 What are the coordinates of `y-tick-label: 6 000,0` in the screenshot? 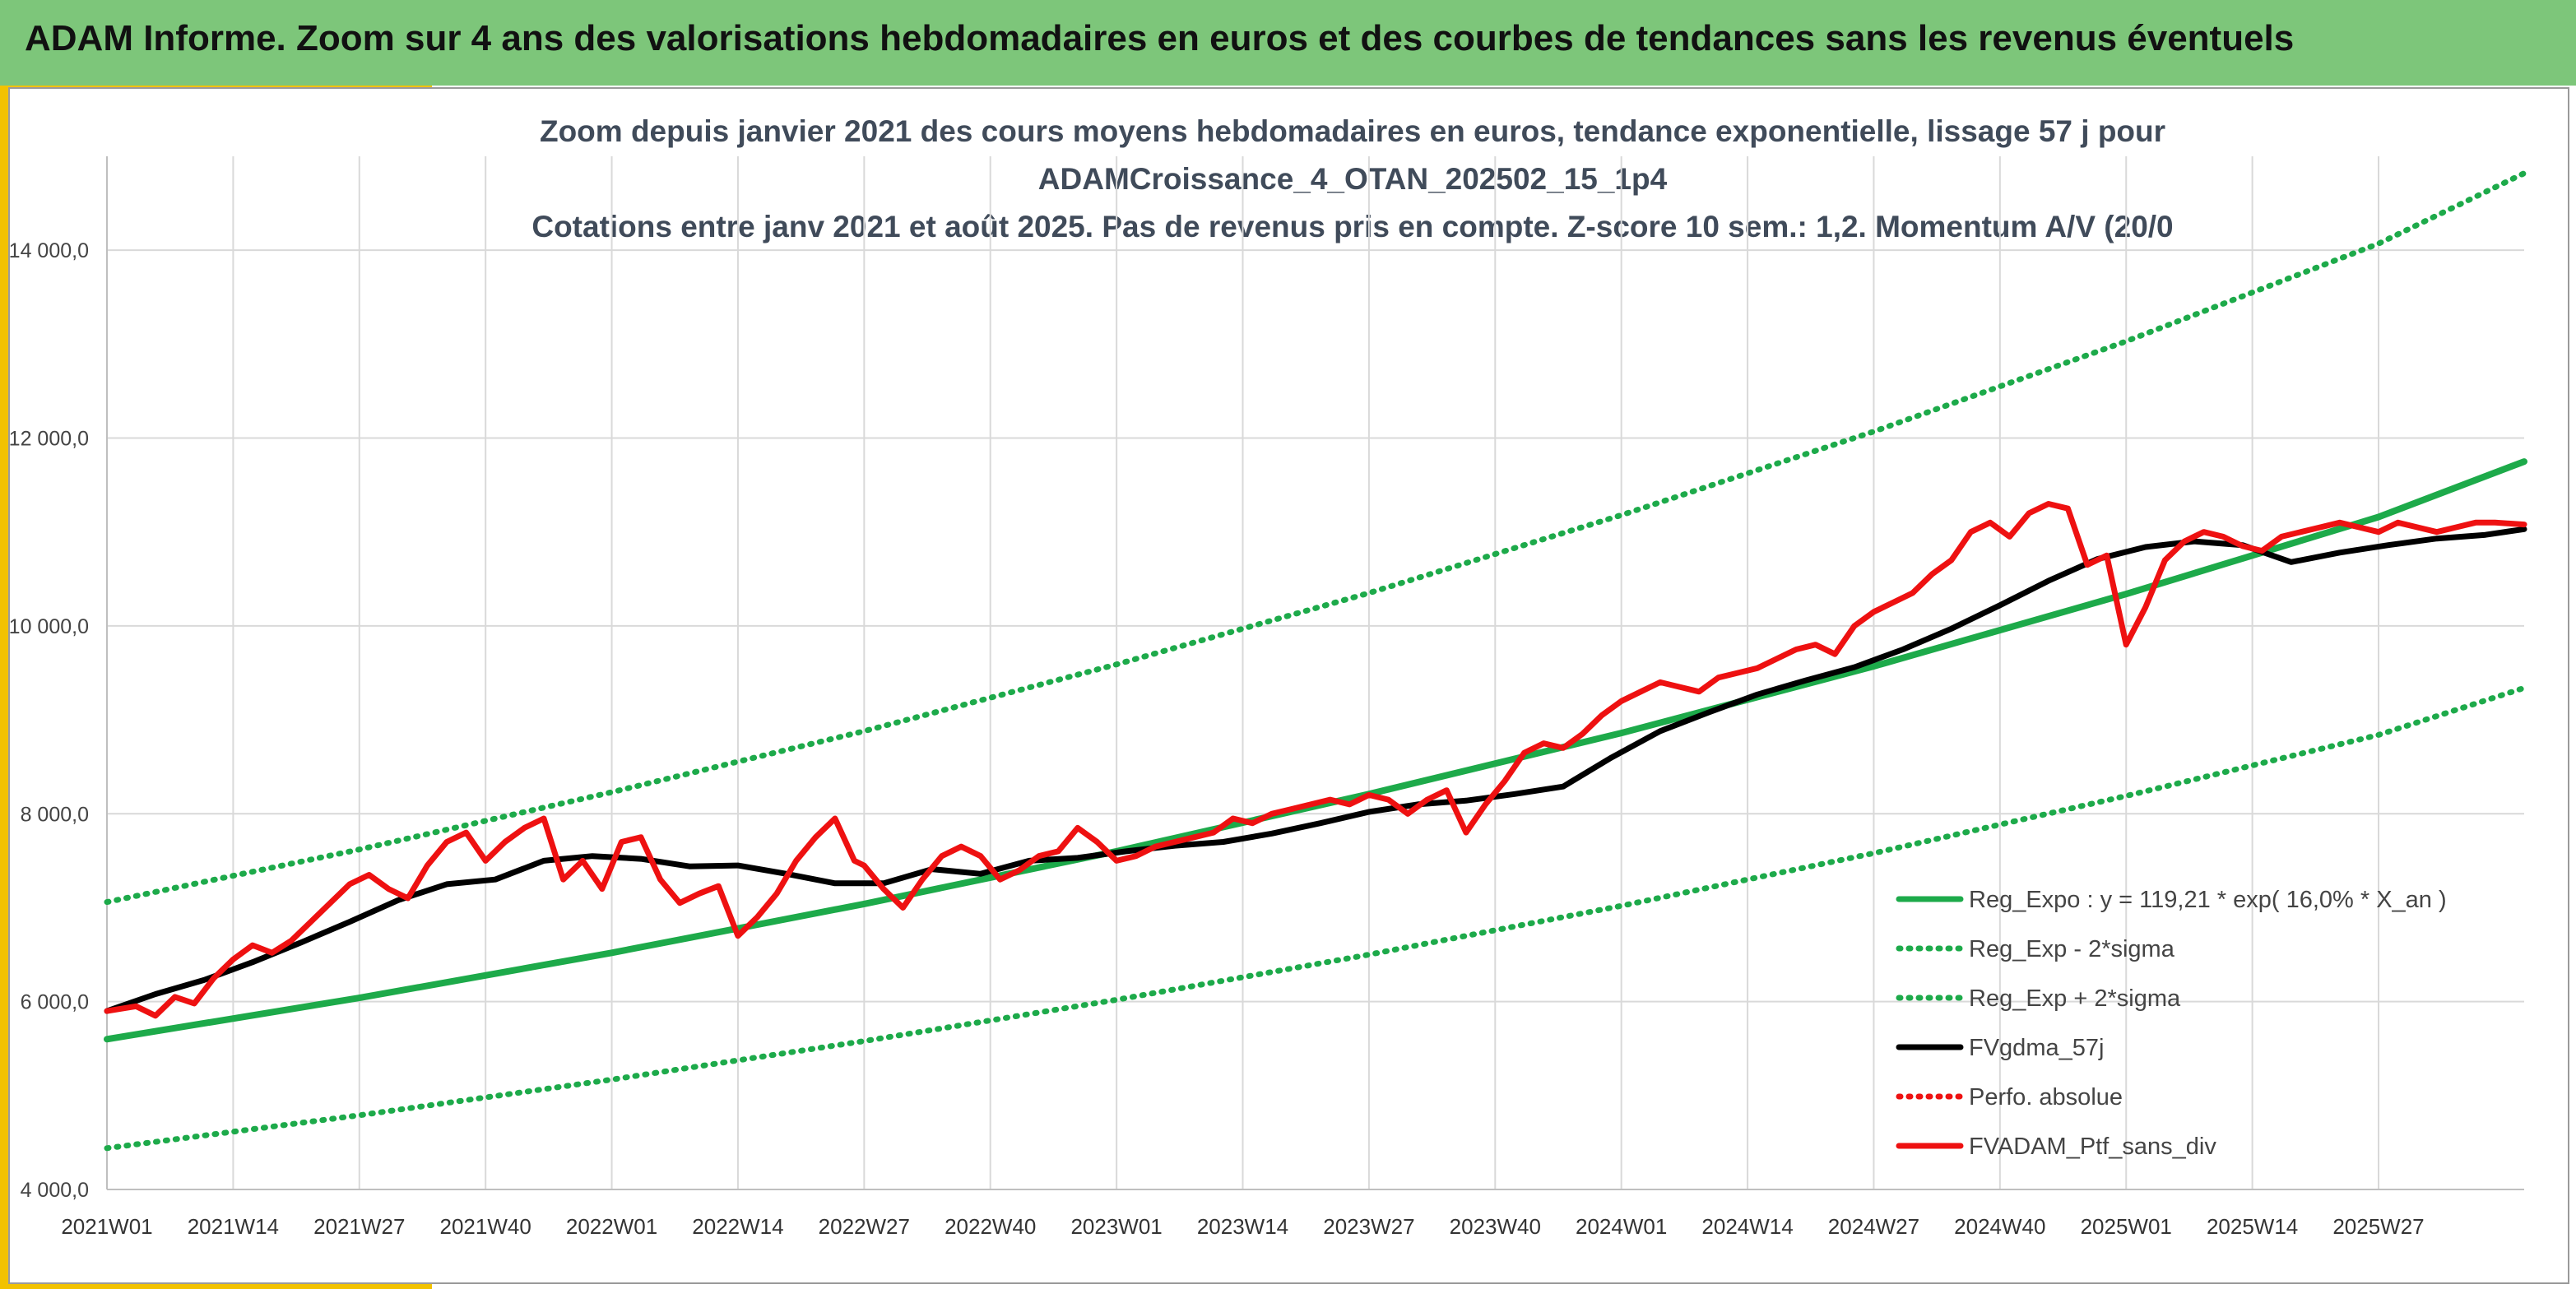 It's located at (55, 1002).